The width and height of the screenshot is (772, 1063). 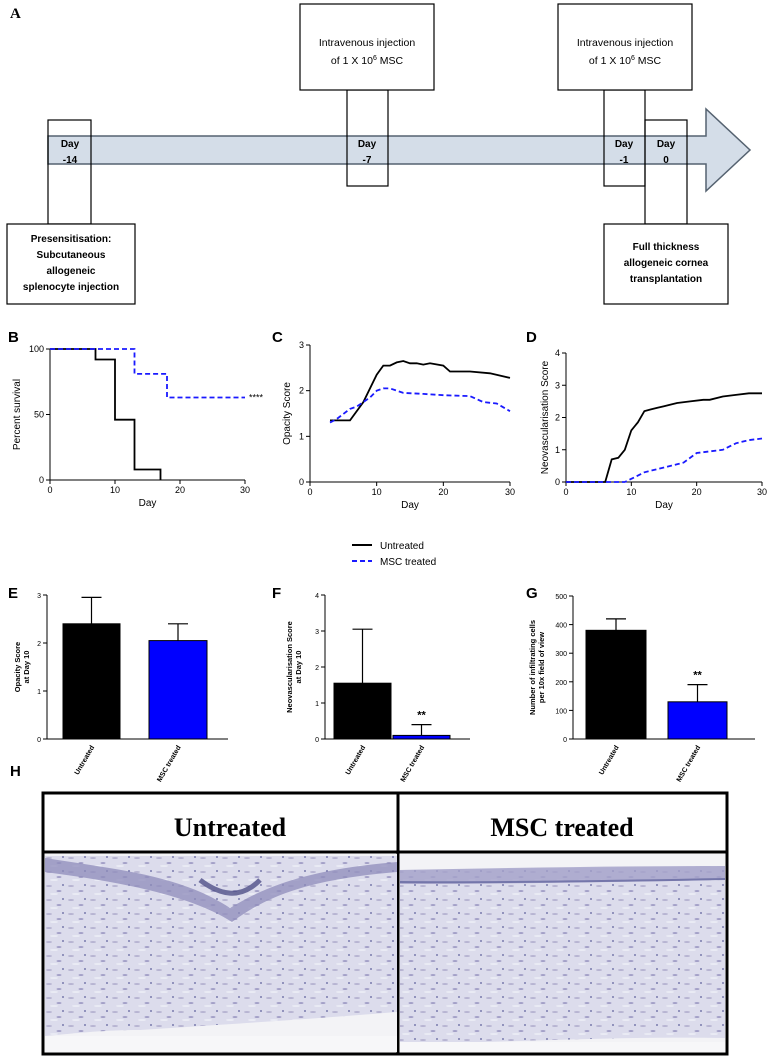 I want to click on chart-d-ytick-label: 0, so click(x=557, y=482).